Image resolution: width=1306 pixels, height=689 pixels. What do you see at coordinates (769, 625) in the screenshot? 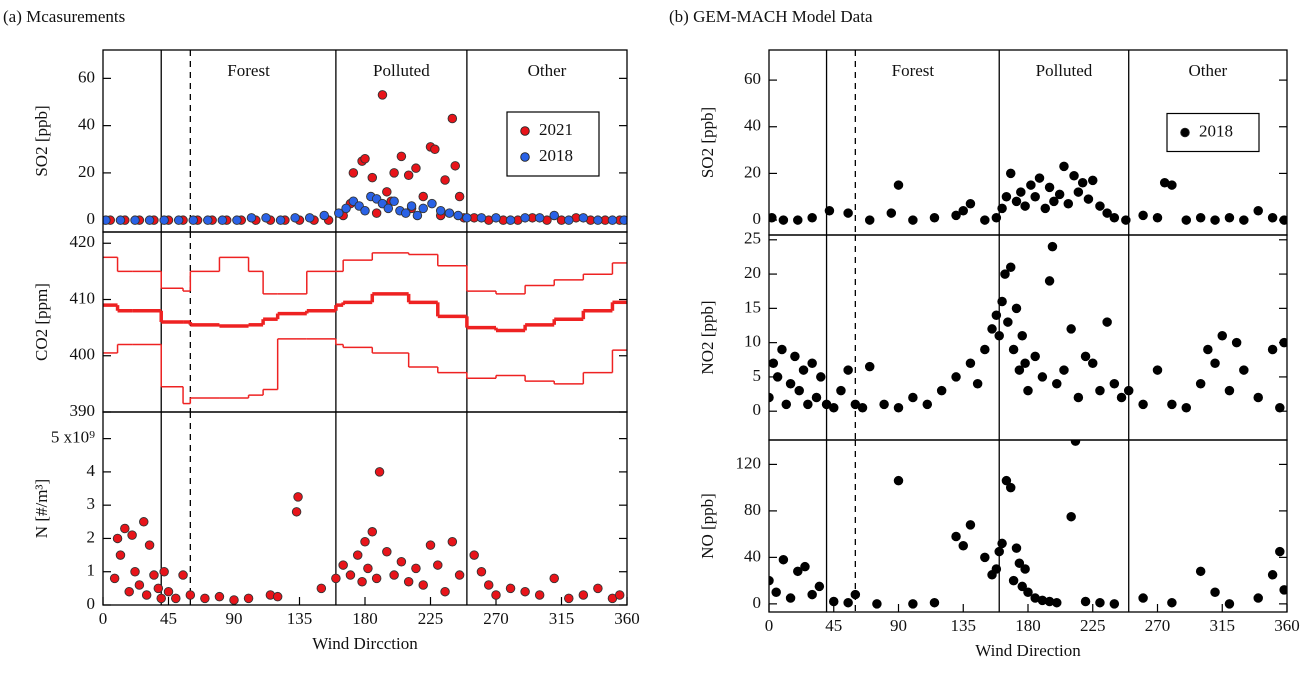
I see `x-tick-label: 0` at bounding box center [769, 625].